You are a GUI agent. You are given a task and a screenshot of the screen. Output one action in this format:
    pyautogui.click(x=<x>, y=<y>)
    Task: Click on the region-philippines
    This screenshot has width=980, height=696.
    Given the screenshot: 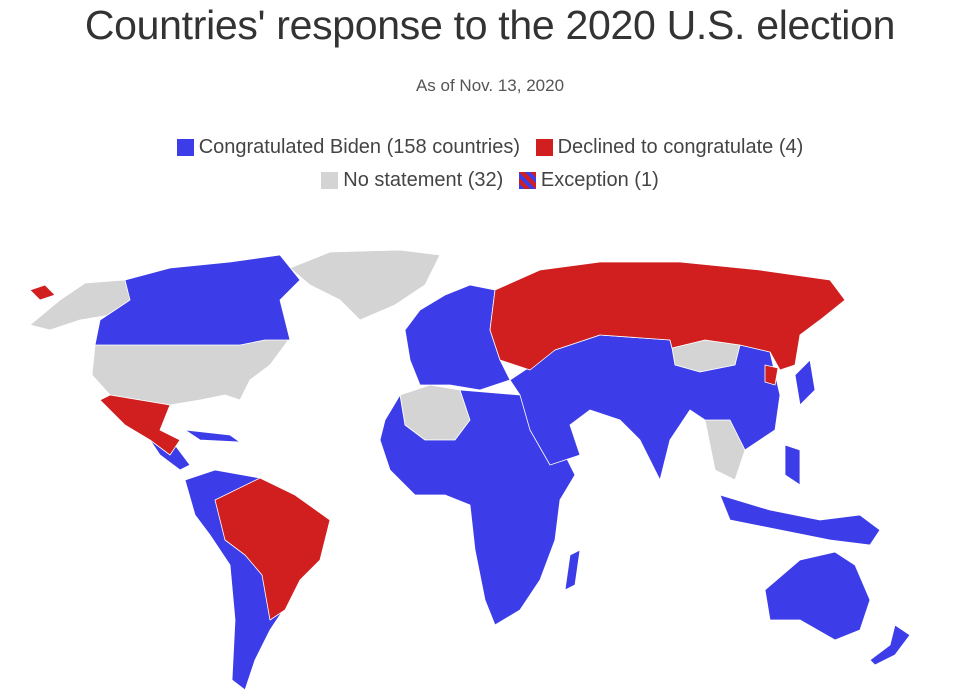 What is the action you would take?
    pyautogui.click(x=792, y=465)
    